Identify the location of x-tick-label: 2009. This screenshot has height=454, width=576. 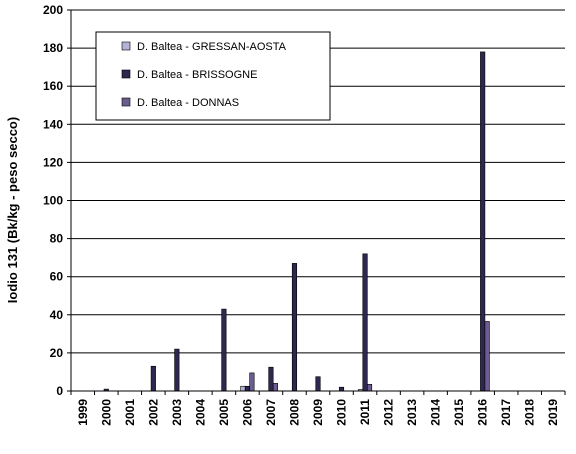
(318, 412).